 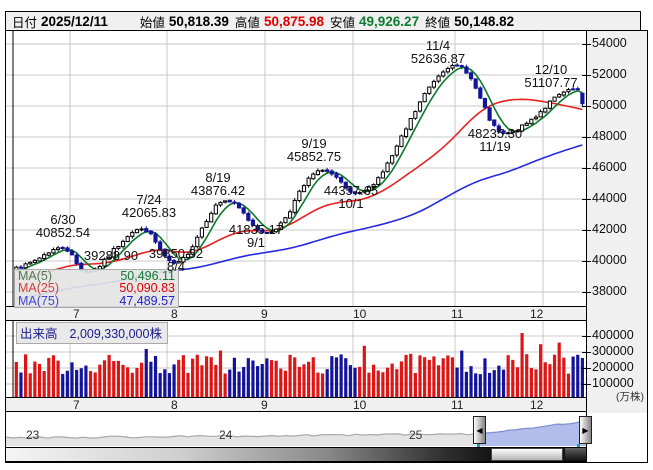 What do you see at coordinates (33, 435) in the screenshot?
I see `year-label: 23` at bounding box center [33, 435].